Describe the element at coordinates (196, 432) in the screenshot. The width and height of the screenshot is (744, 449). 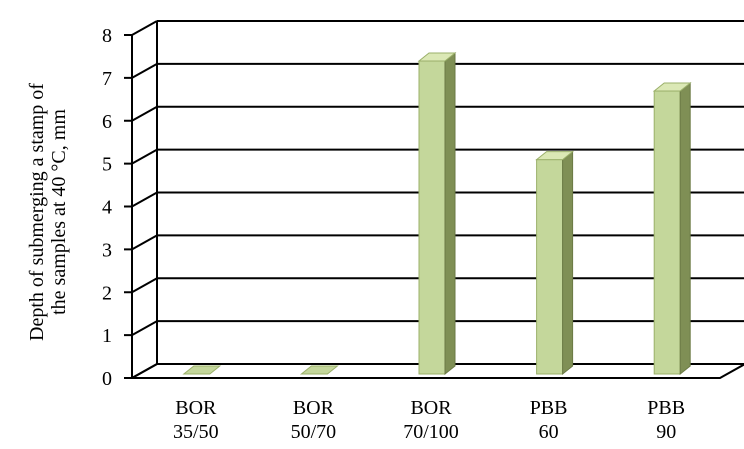
I see `x-tick-label-line2-0: 35/50` at that location.